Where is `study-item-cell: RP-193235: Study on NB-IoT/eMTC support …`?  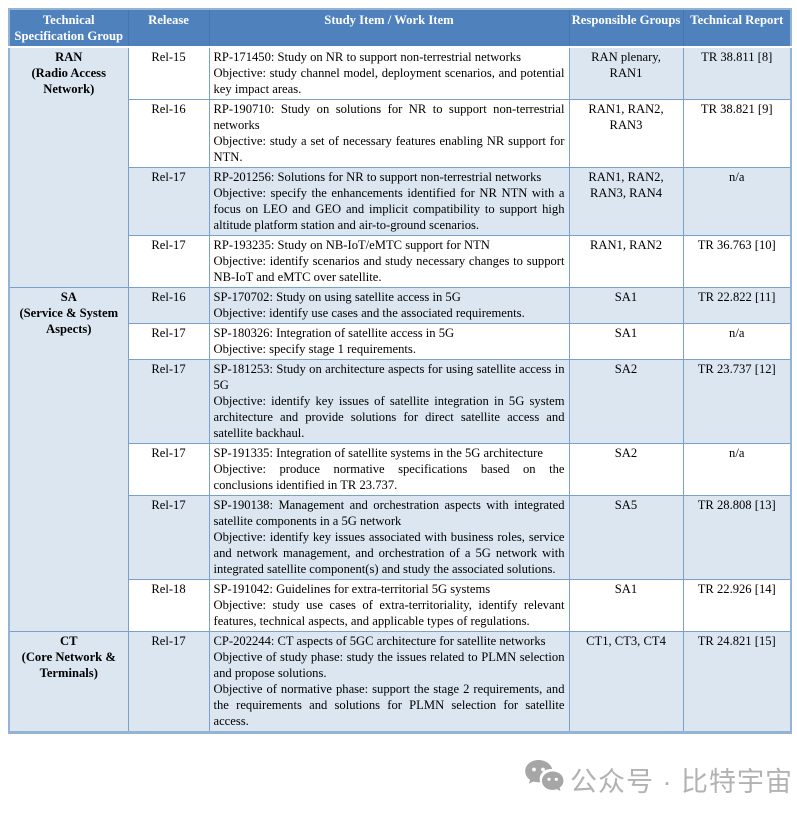 study-item-cell: RP-193235: Study on NB-IoT/eMTC support … is located at coordinates (389, 262).